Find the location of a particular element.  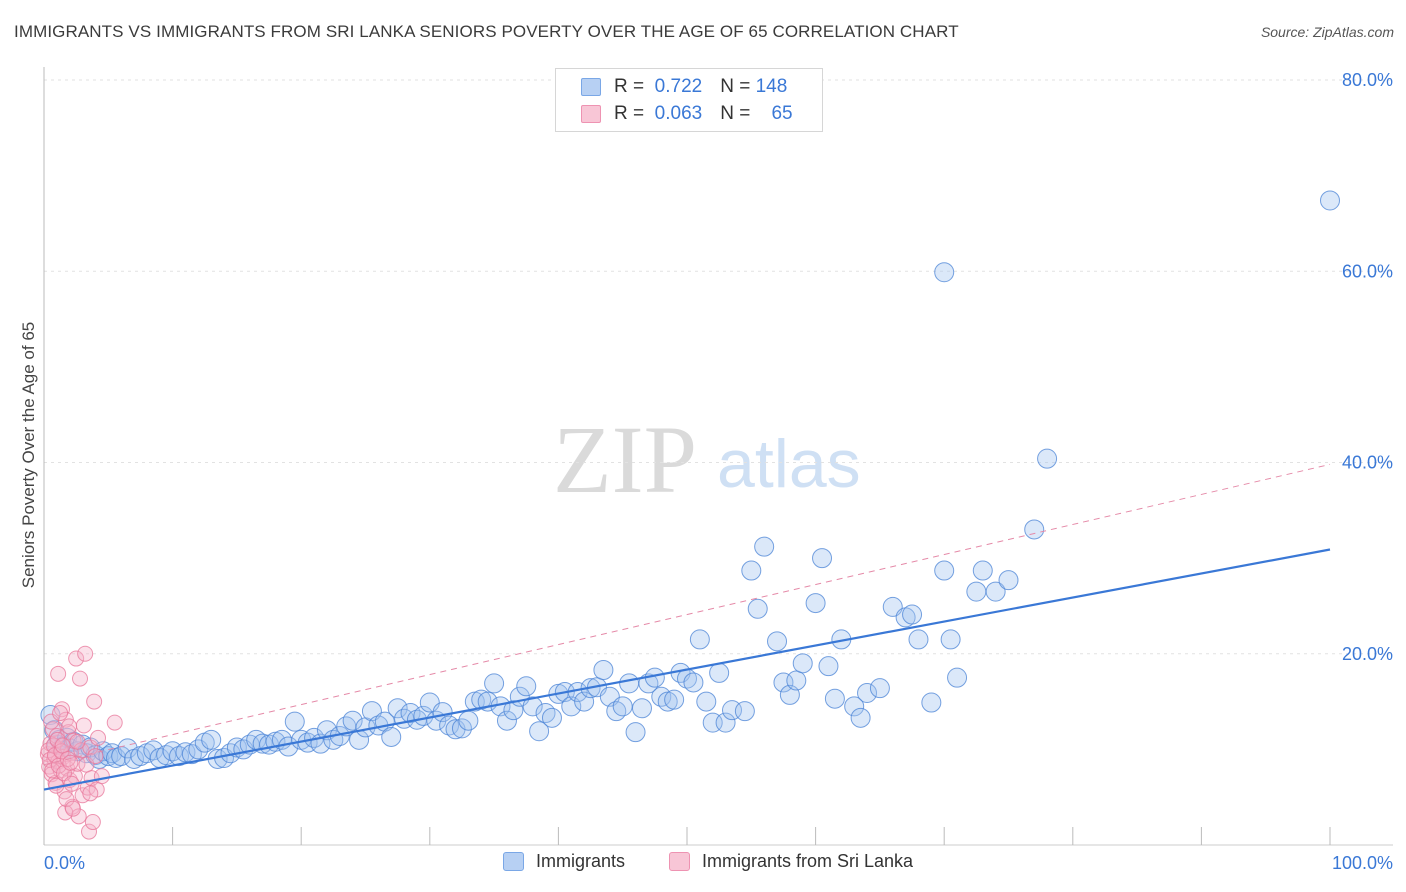

watermark-zip: ZIP is located at coordinates (625, 459).